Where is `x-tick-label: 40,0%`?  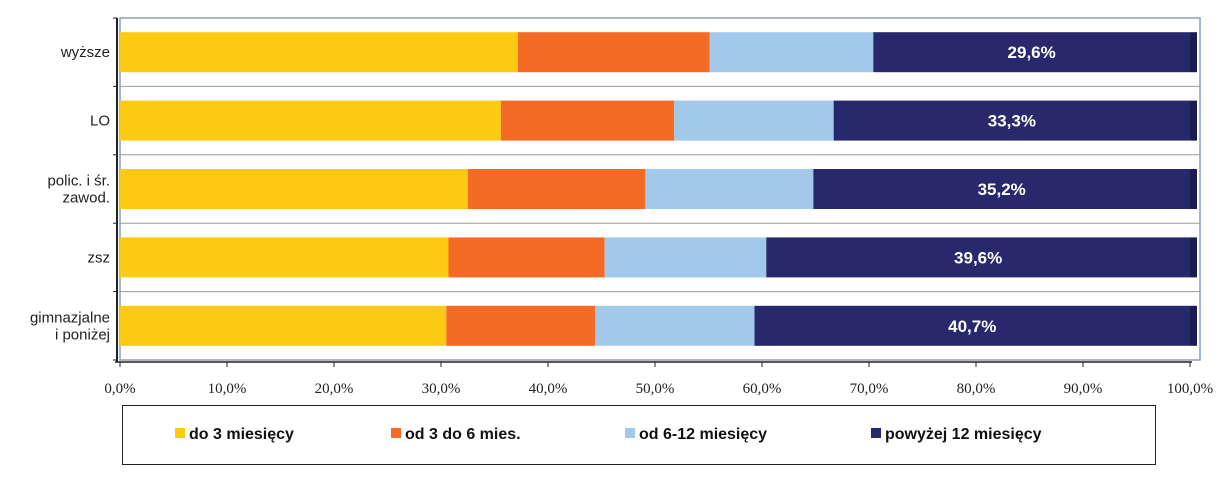 x-tick-label: 40,0% is located at coordinates (548, 389).